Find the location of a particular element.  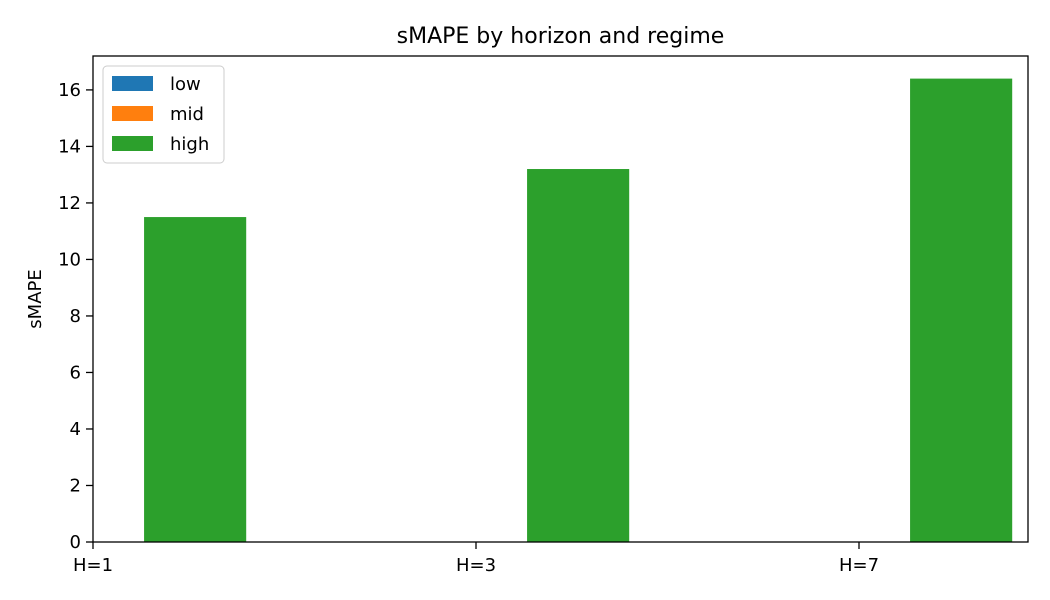

legend-swatch-mid is located at coordinates (132, 113).